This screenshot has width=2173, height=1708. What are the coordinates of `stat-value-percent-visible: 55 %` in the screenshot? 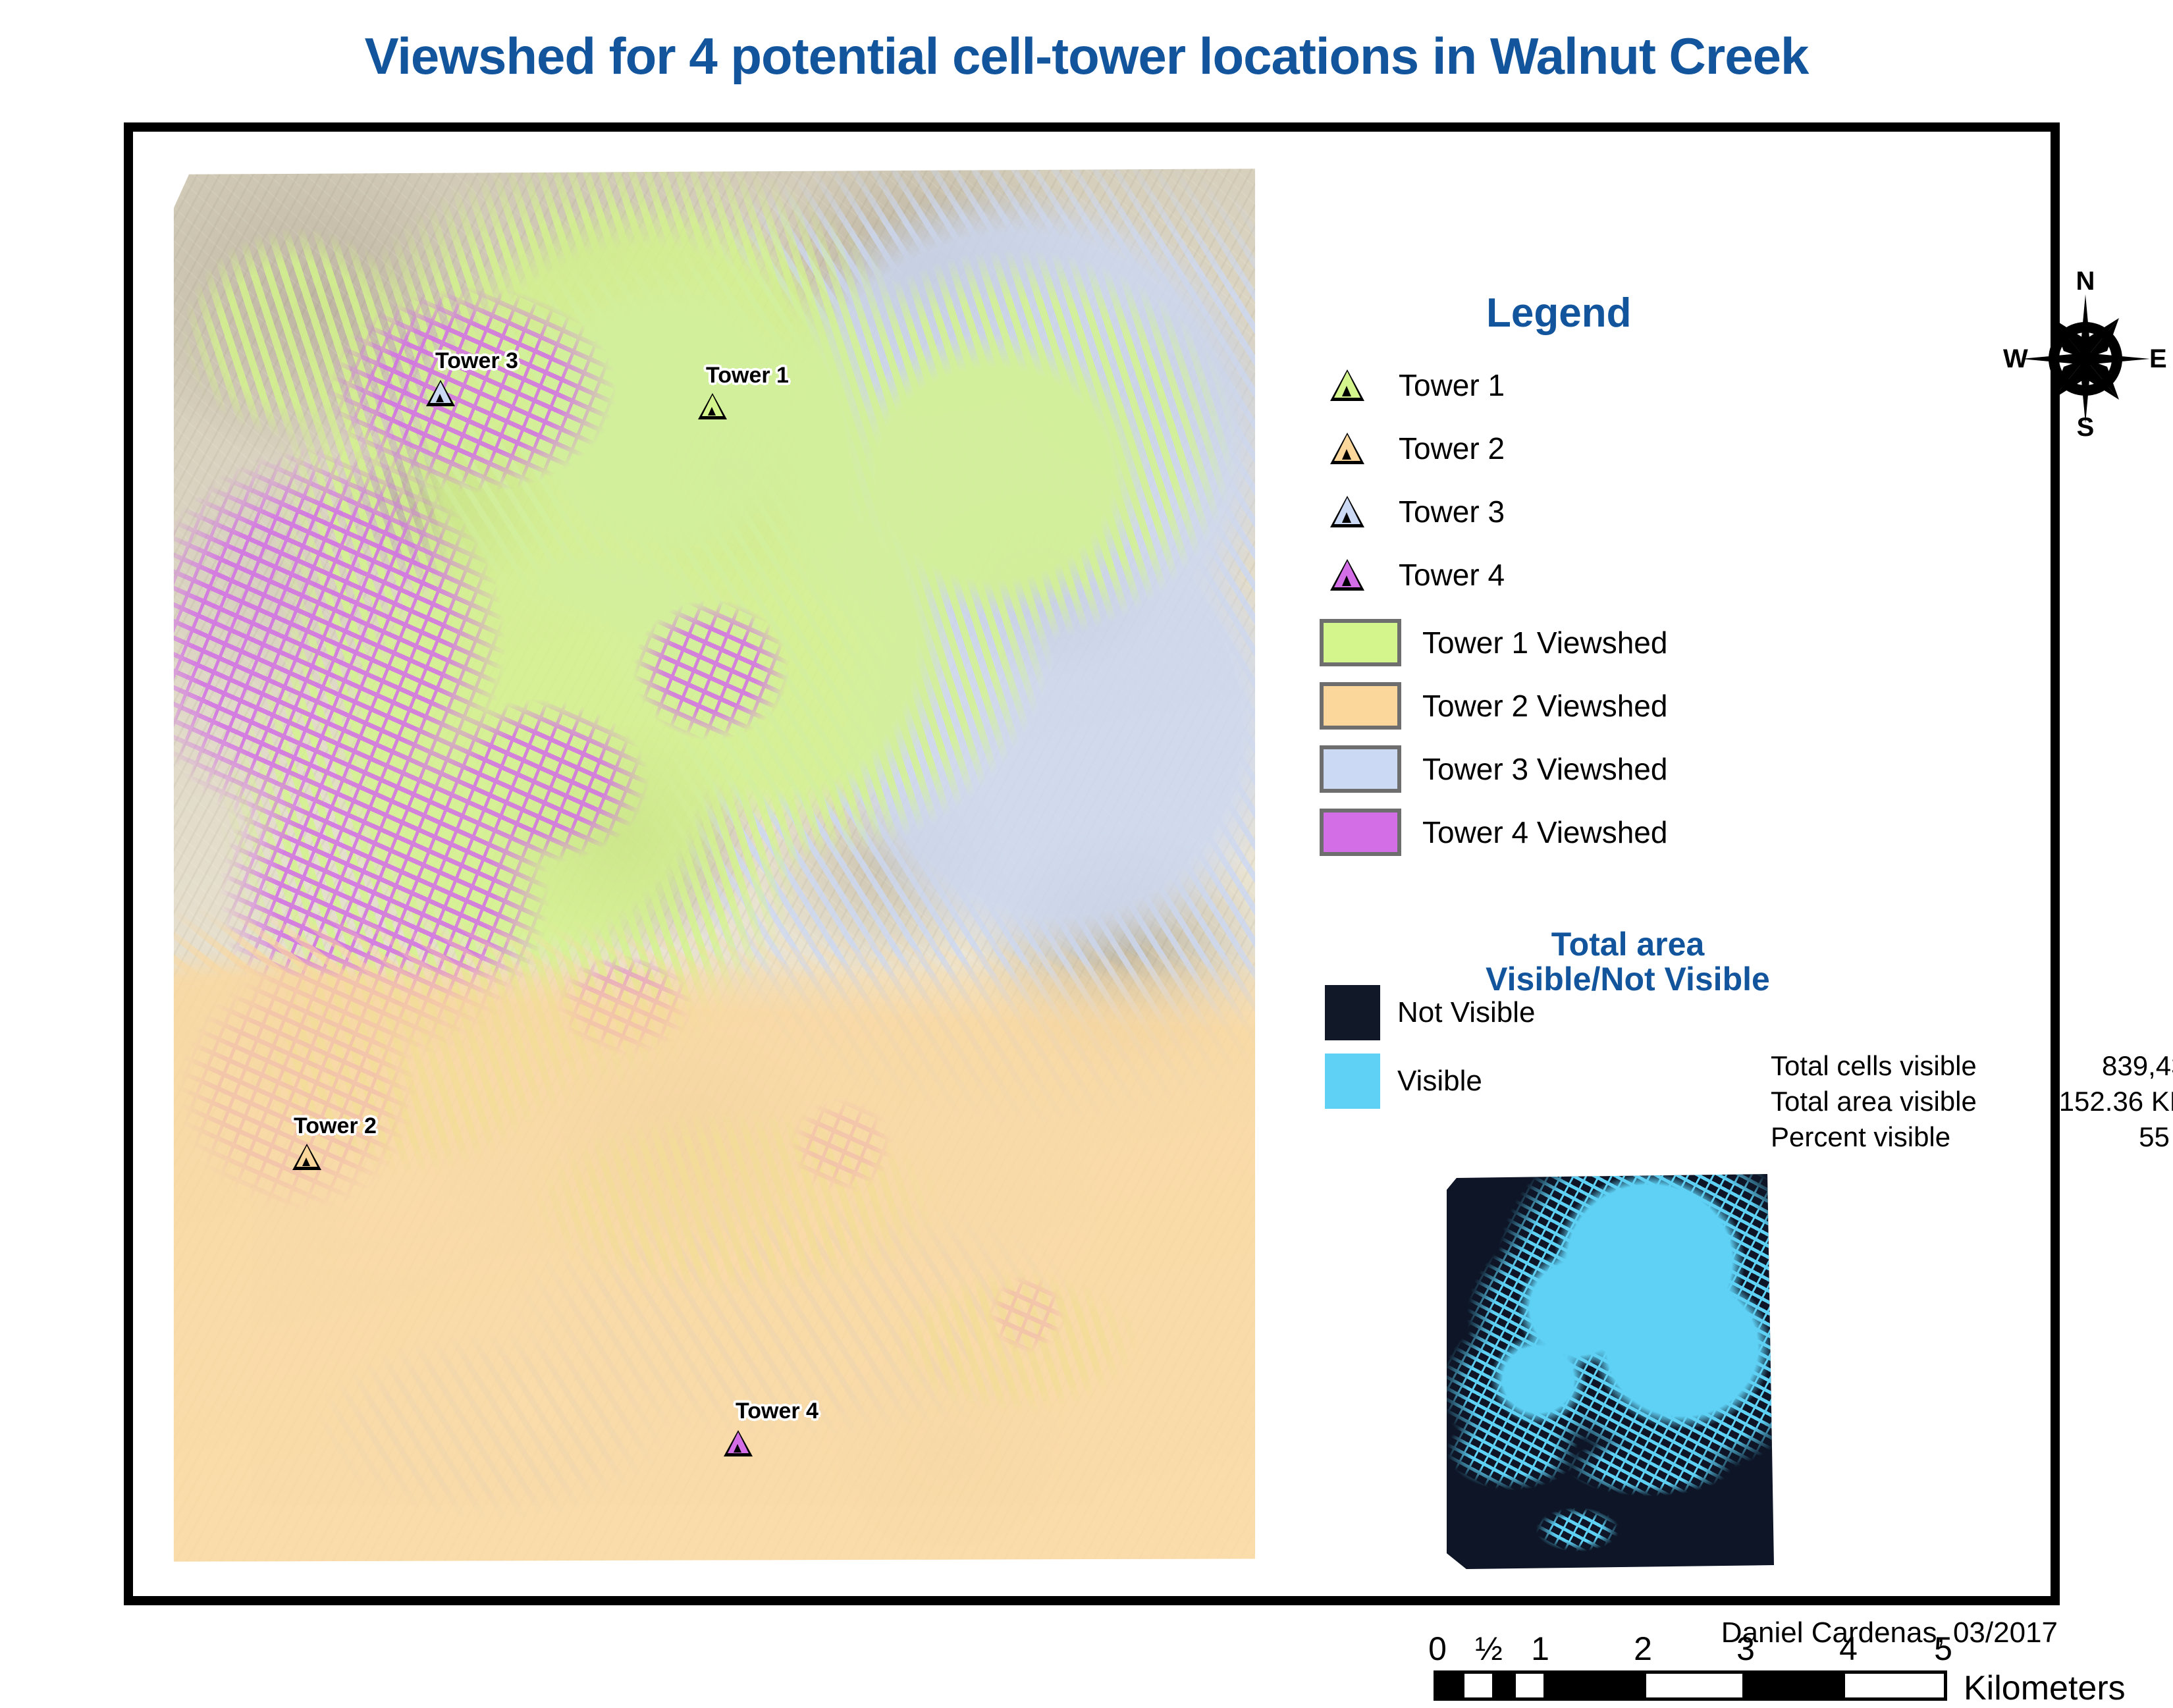 It's located at (2156, 1136).